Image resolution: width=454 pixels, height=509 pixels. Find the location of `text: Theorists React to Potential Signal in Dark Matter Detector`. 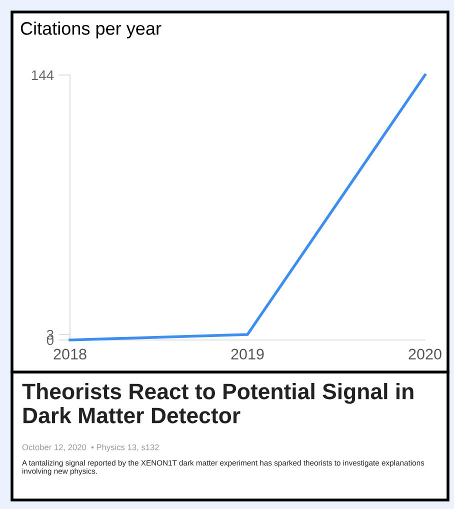

text: Theorists React to Potential Signal in Dark Matter Detector is located at coordinates (218, 403).